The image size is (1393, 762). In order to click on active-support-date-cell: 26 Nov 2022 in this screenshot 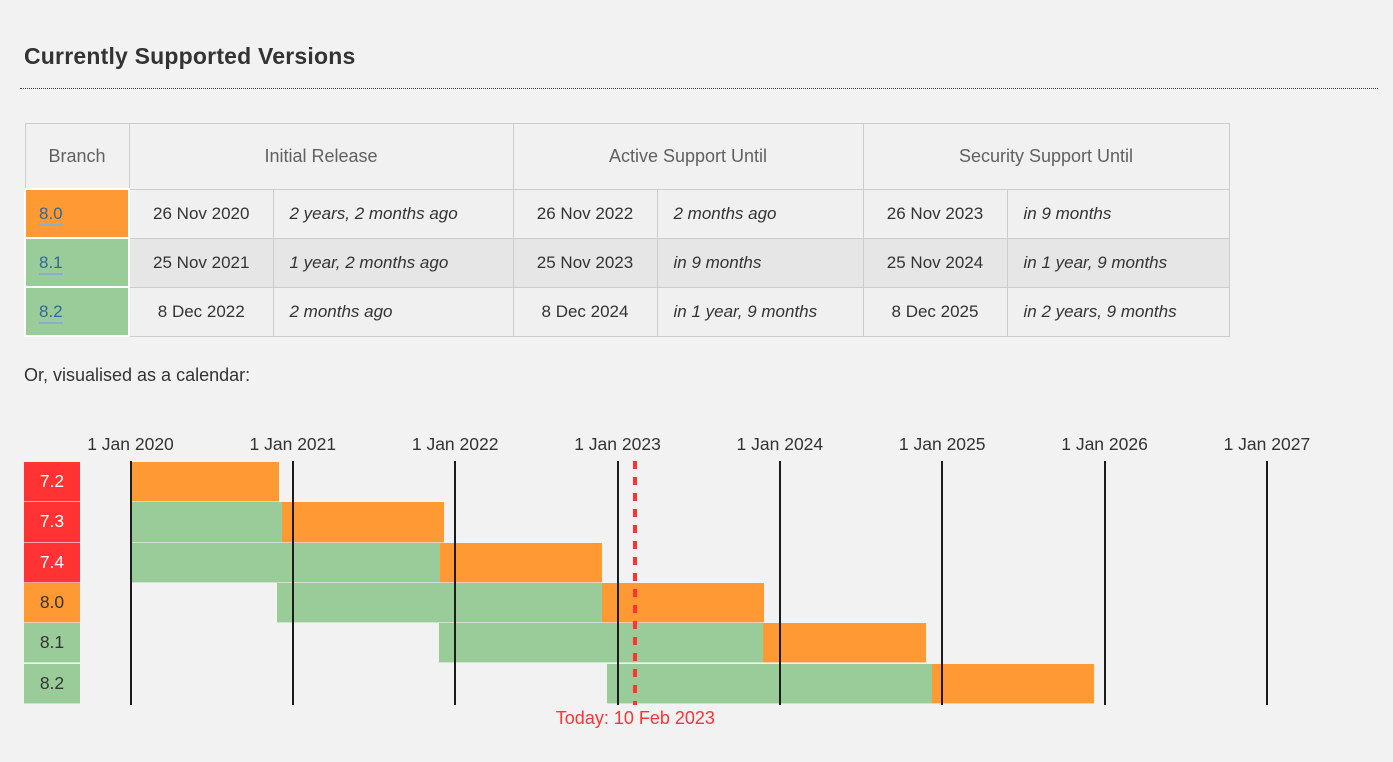, I will do `click(585, 213)`.